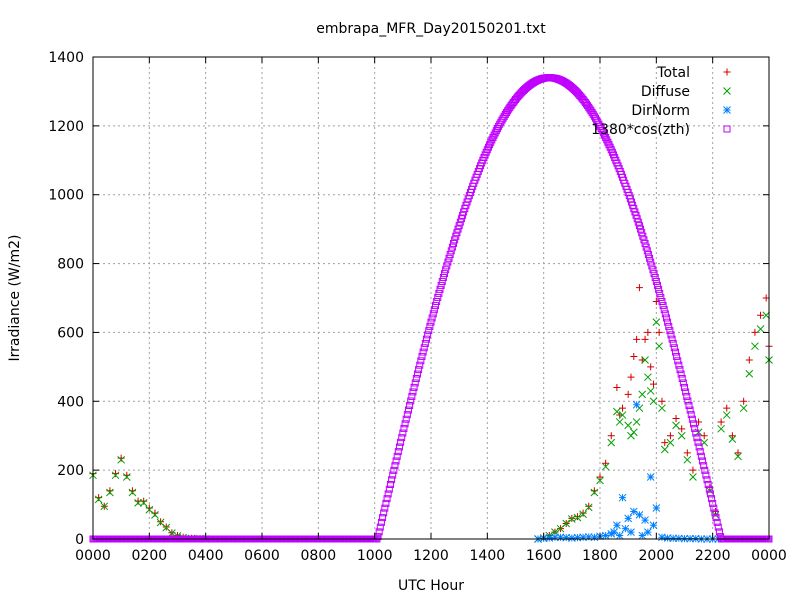  What do you see at coordinates (431, 29) in the screenshot?
I see `chart-title: embrapa_MFR_Day20150201.txt` at bounding box center [431, 29].